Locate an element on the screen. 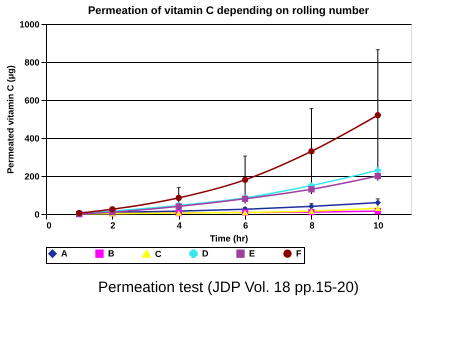  x-tick-label: 4 is located at coordinates (179, 225).